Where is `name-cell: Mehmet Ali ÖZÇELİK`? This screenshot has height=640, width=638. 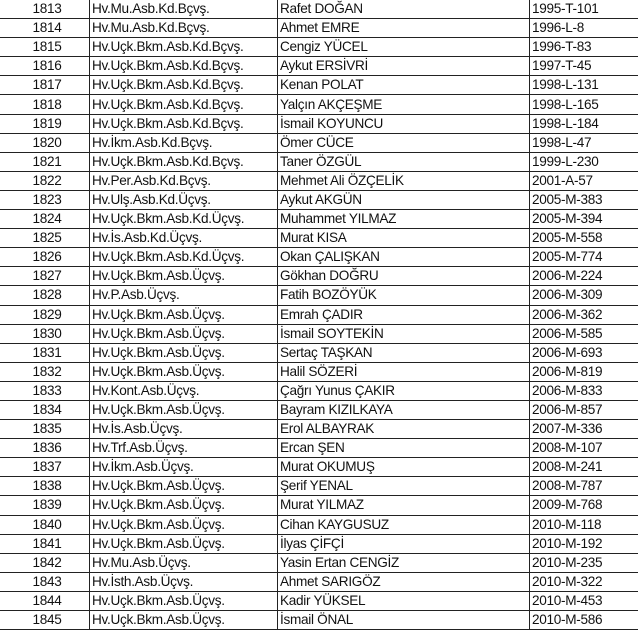 name-cell: Mehmet Ali ÖZÇELİK is located at coordinates (403, 180).